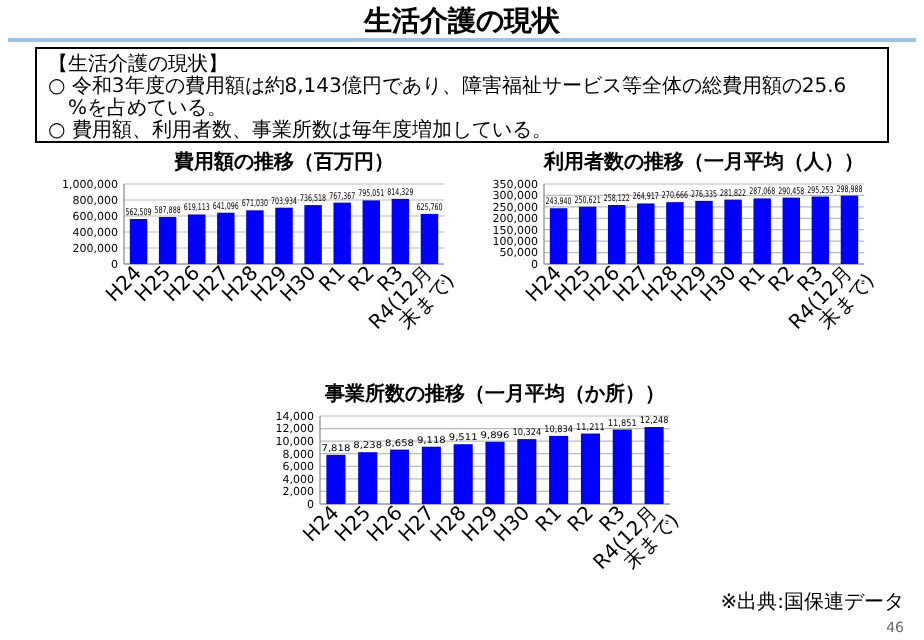 This screenshot has width=924, height=640. Describe the element at coordinates (283, 162) in the screenshot. I see `chart-title: 費用額の推移（百万円）` at that location.